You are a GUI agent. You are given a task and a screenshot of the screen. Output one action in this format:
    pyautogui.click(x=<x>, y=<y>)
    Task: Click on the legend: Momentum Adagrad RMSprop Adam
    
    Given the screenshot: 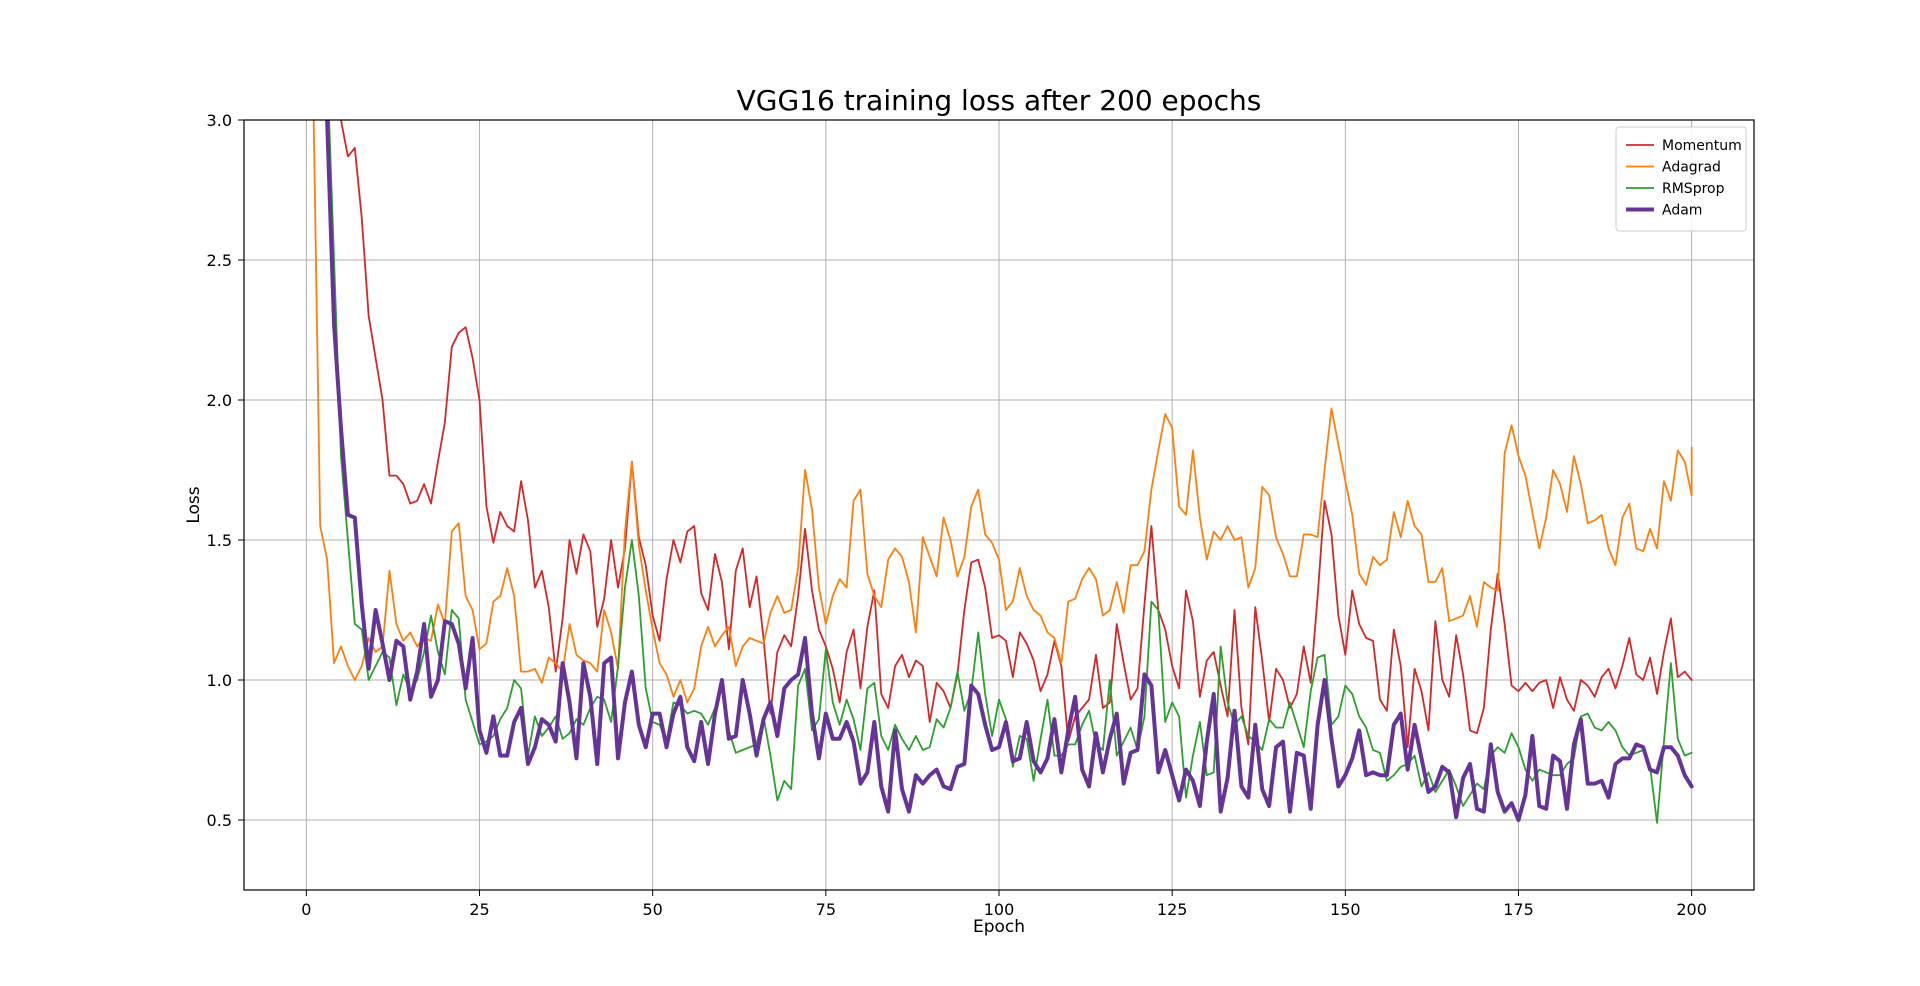 What is the action you would take?
    pyautogui.click(x=1681, y=179)
    